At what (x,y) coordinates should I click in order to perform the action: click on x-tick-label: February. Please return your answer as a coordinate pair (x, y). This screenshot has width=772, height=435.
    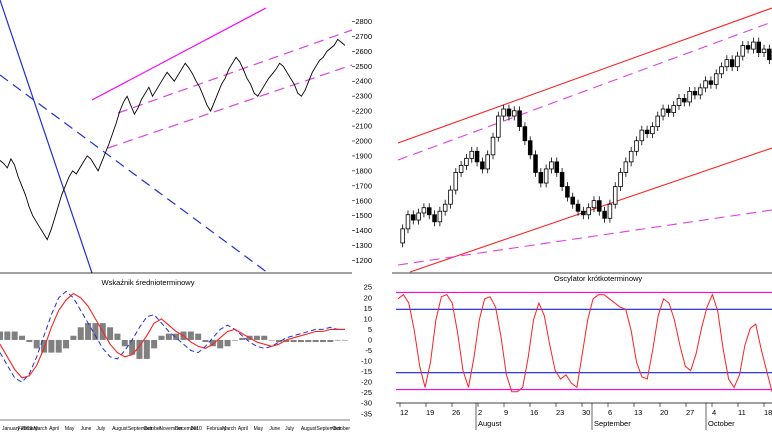
    Looking at the image, I should click on (216, 429).